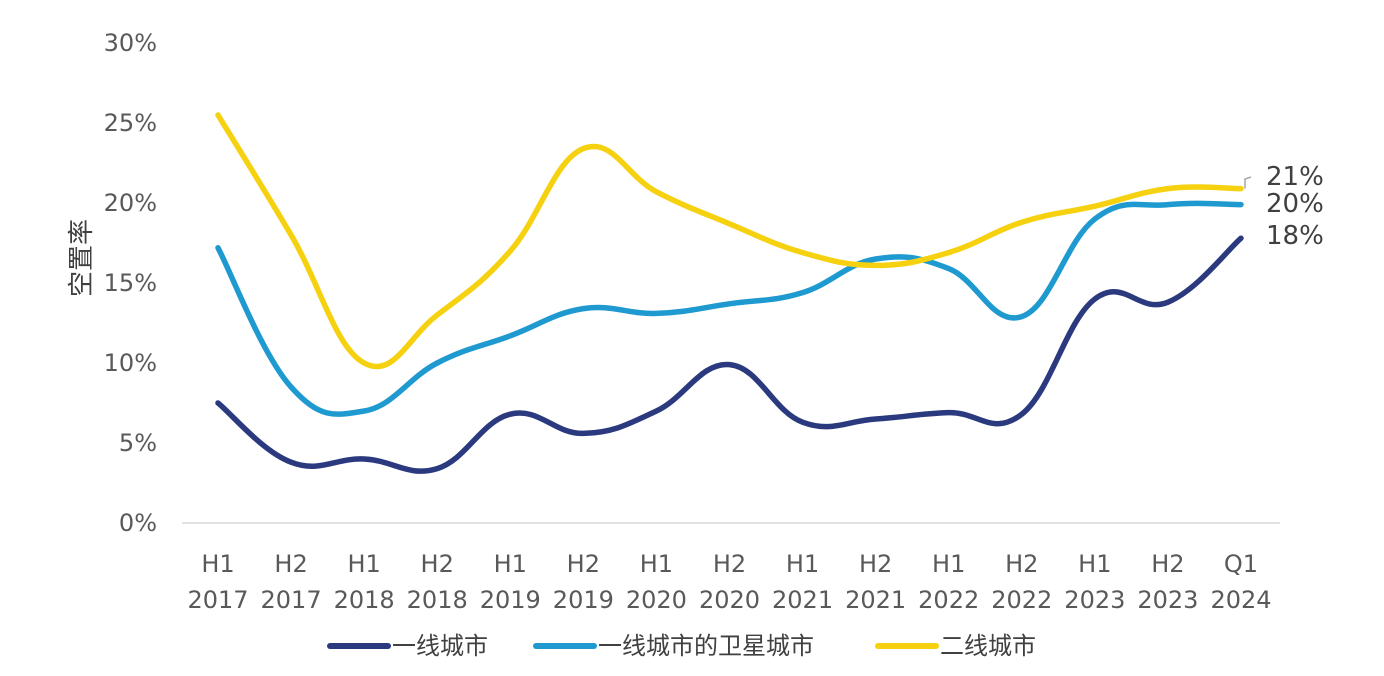 The height and width of the screenshot is (676, 1384). I want to click on y-tick-label: 15%, so click(130, 283).